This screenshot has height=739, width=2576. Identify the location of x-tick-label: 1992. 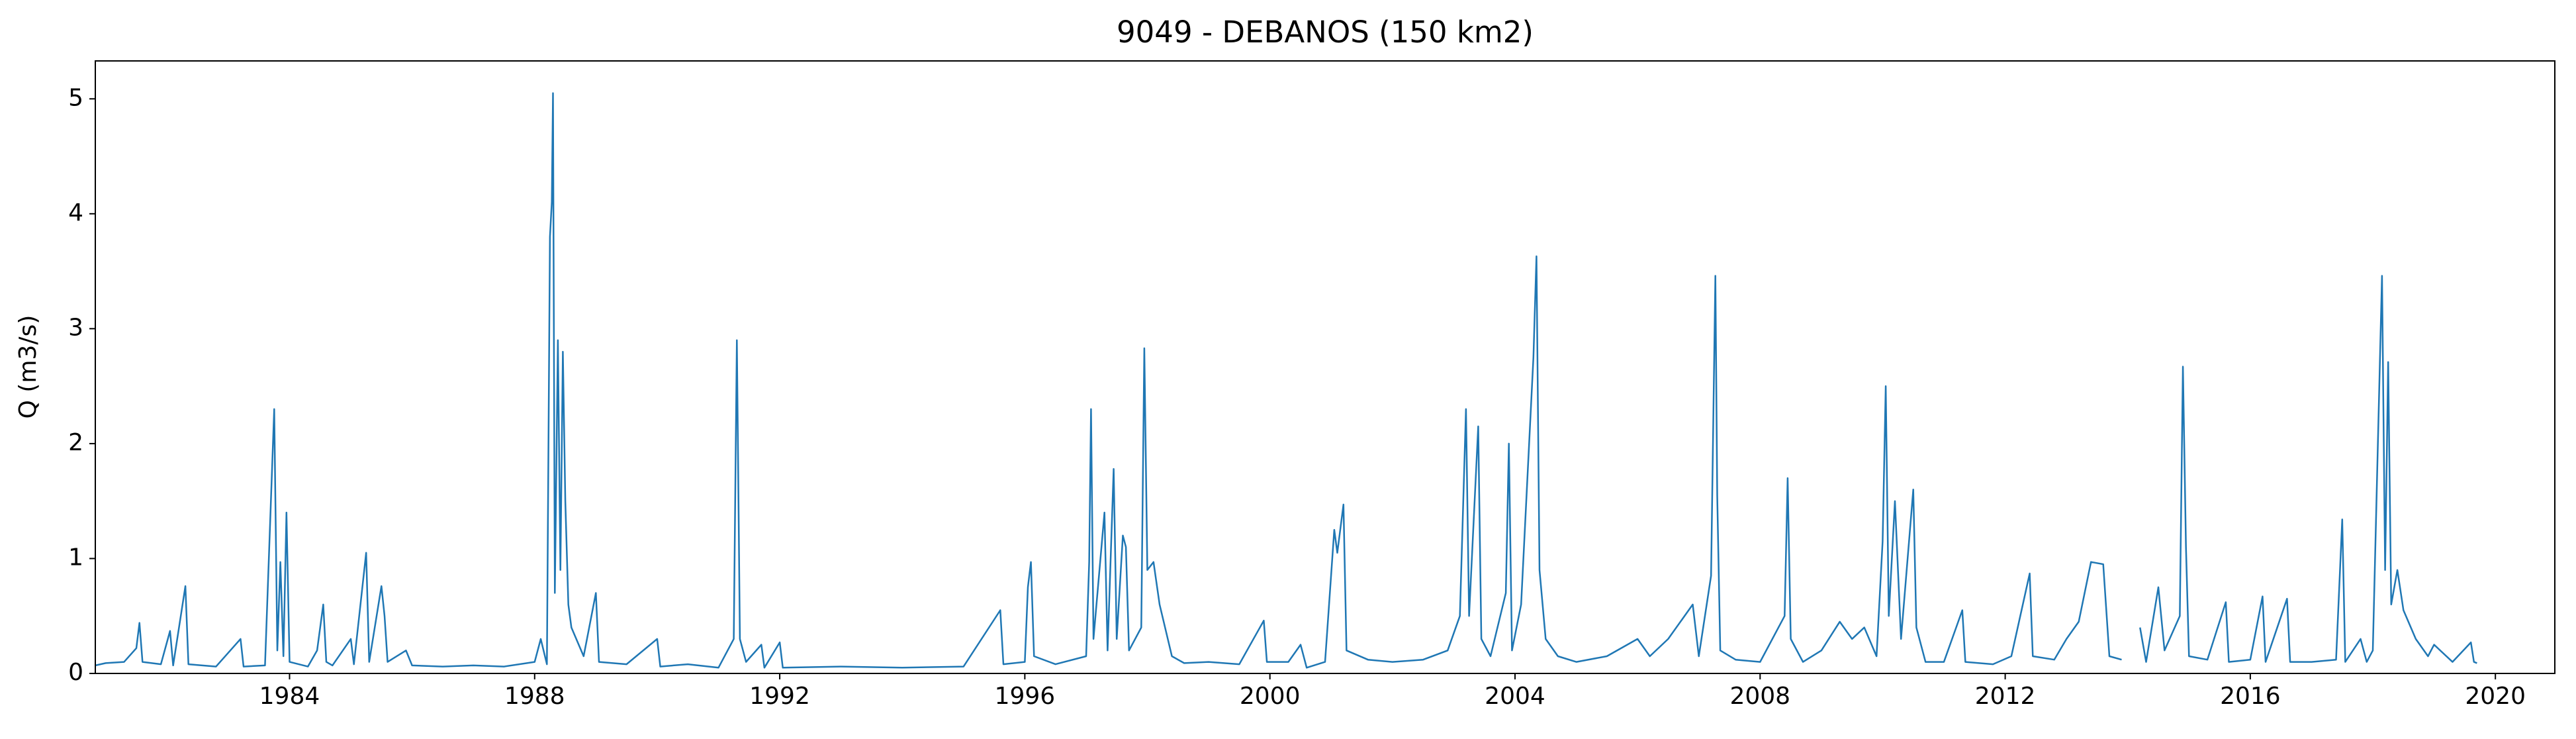
(779, 697).